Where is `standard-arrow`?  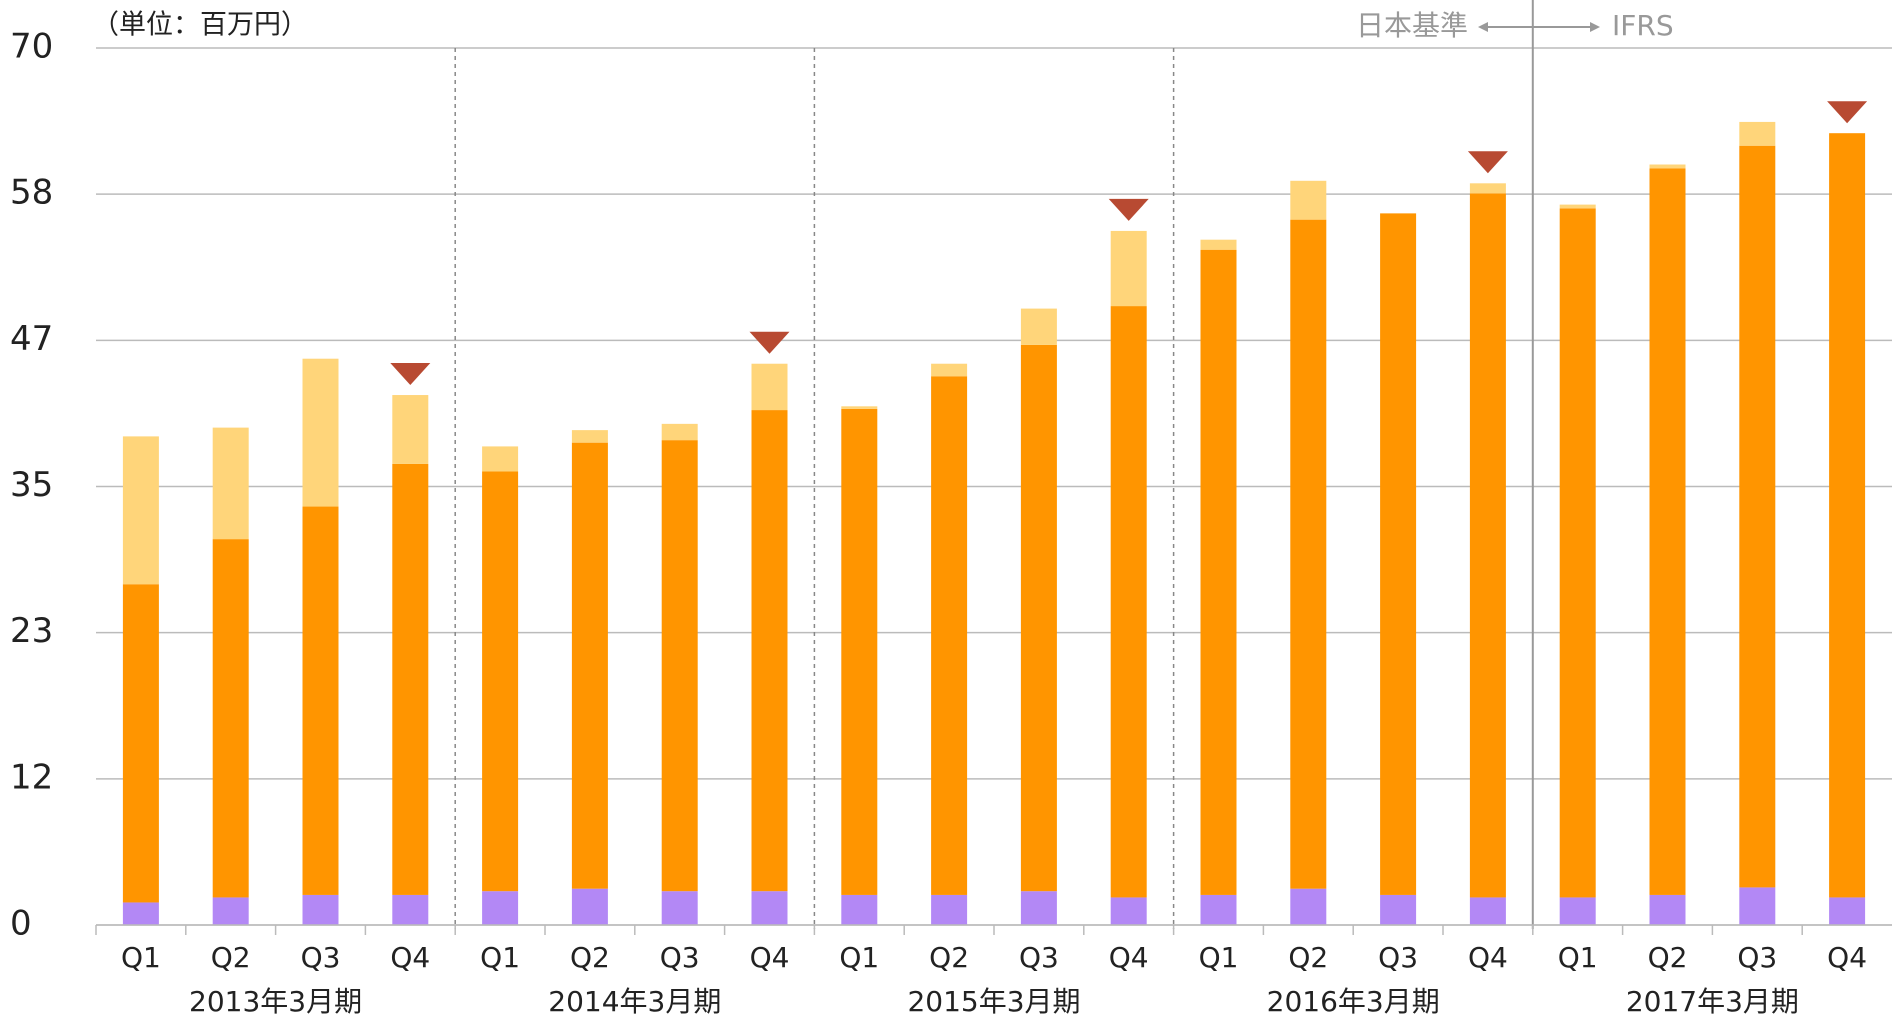 standard-arrow is located at coordinates (1539, 27).